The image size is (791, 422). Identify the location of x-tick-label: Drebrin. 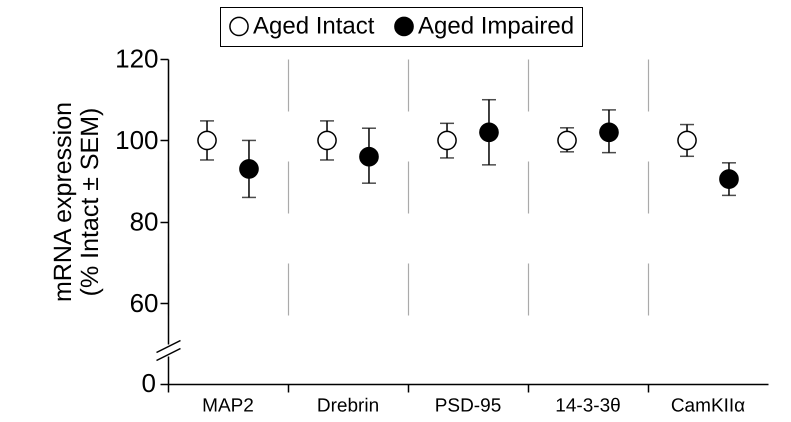
(348, 406).